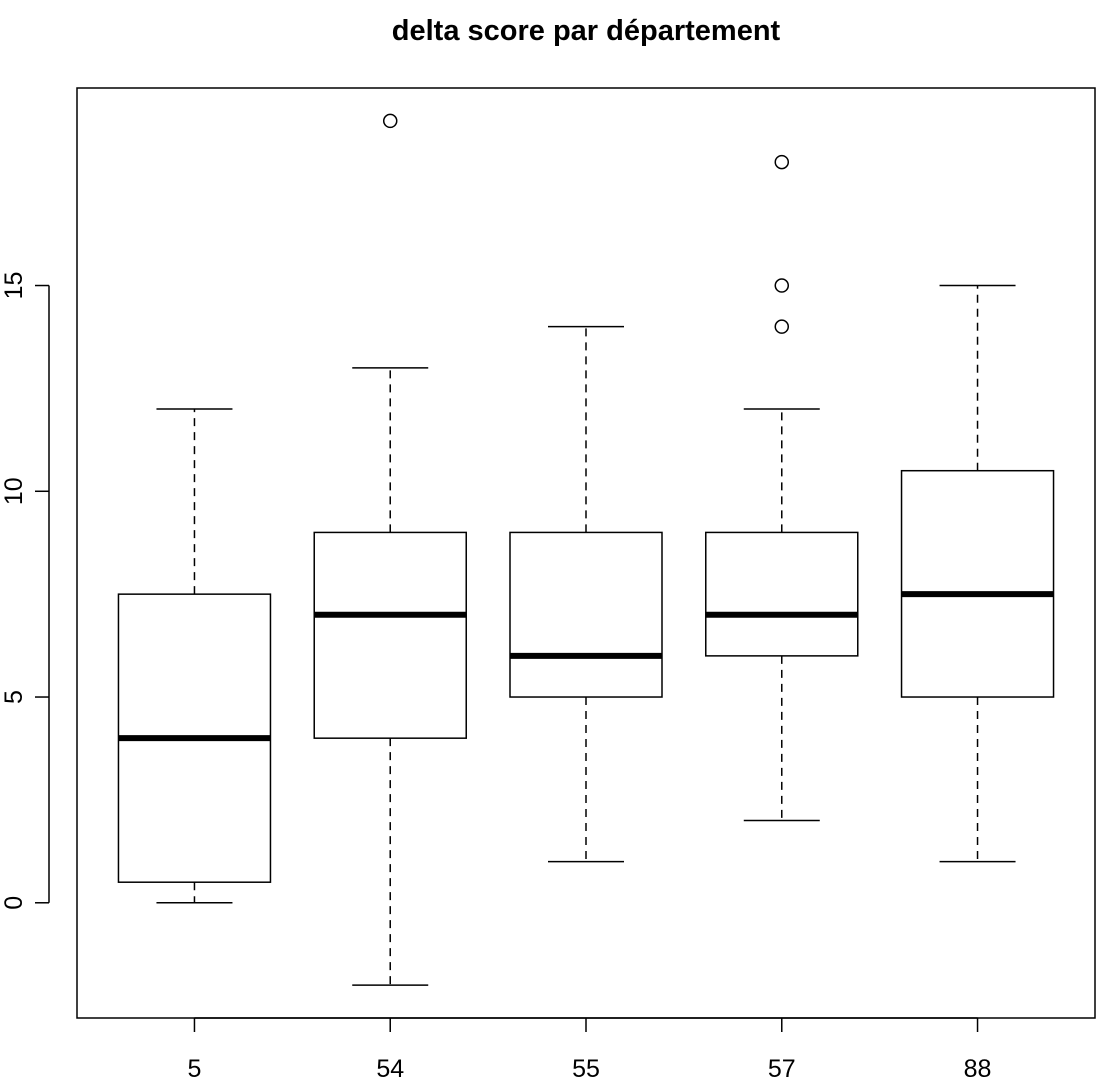 This screenshot has height=1089, width=1097. Describe the element at coordinates (14, 286) in the screenshot. I see `y-tick-label: 15` at that location.